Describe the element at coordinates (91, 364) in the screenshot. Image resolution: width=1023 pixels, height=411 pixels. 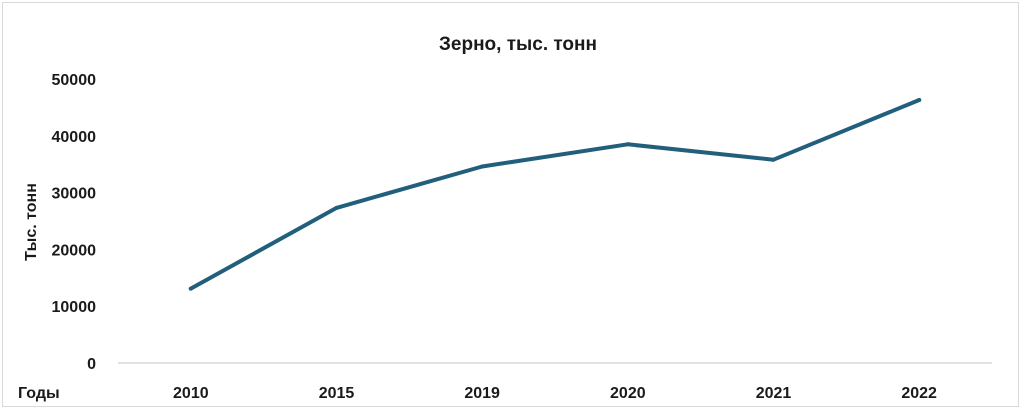
I see `y-tick-label: 0` at that location.